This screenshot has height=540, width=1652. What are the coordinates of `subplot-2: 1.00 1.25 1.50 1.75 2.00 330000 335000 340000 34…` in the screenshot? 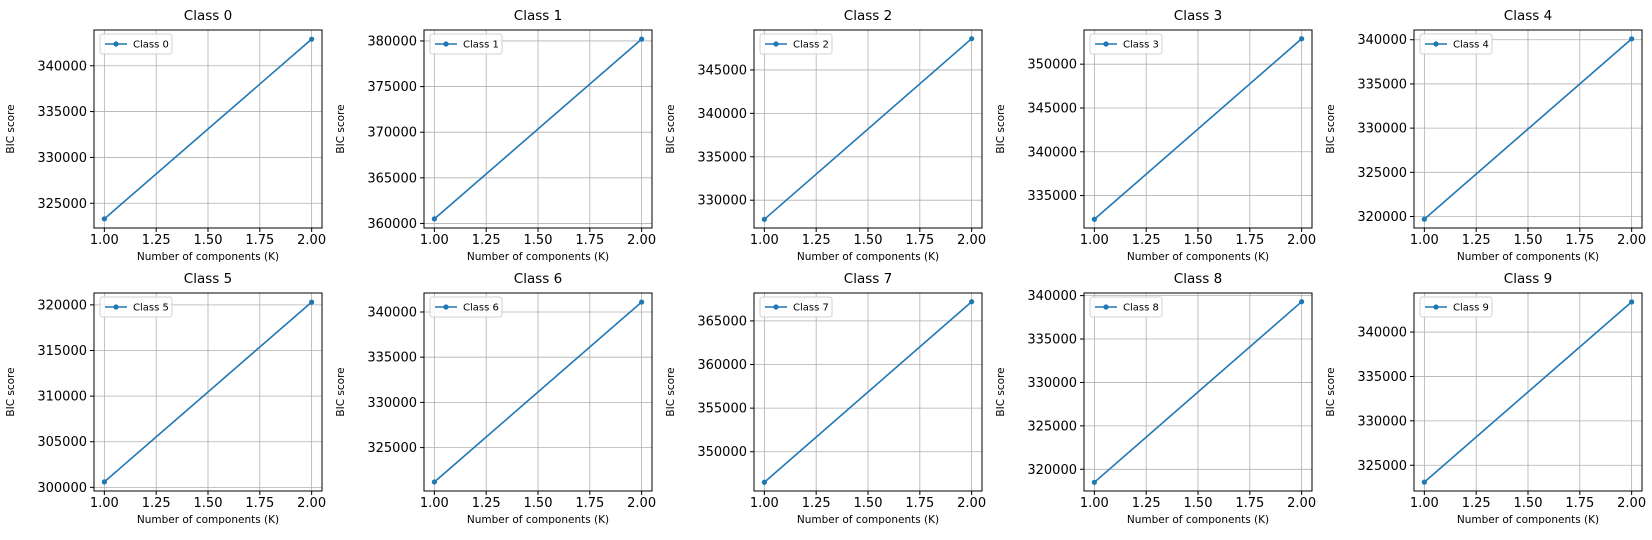 It's located at (825, 135).